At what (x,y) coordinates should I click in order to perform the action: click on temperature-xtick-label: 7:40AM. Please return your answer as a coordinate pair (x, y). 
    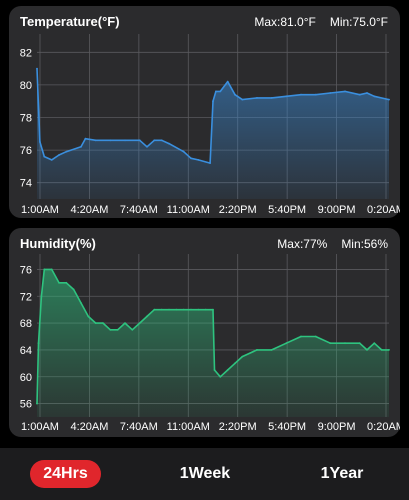
    Looking at the image, I should click on (139, 210).